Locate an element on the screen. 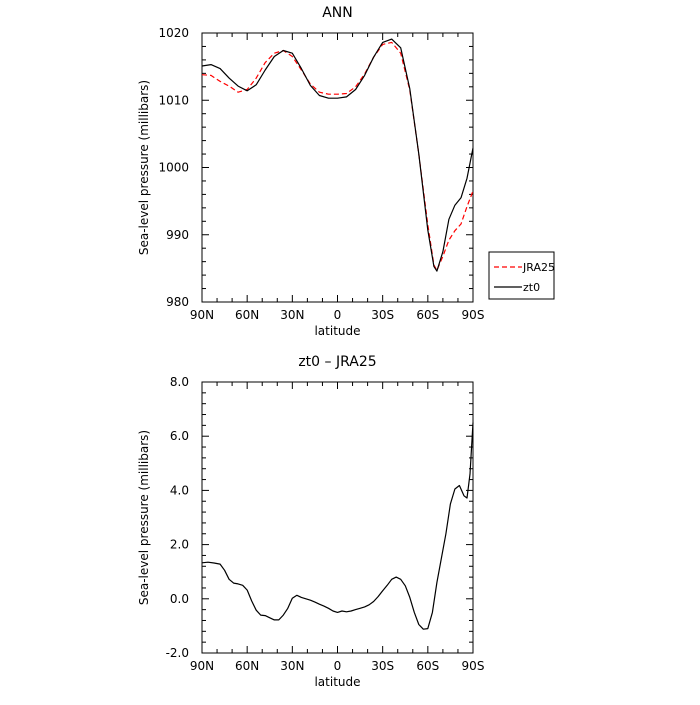 The height and width of the screenshot is (705, 700). y-tick-label: 2.0 is located at coordinates (179, 545).